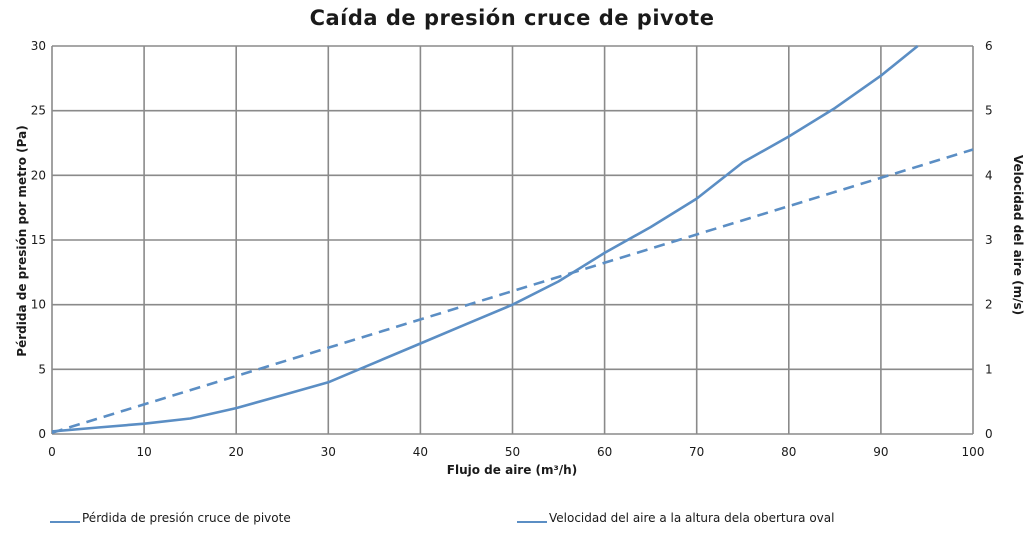  Describe the element at coordinates (420, 452) in the screenshot. I see `x-tick-label: 40` at that location.